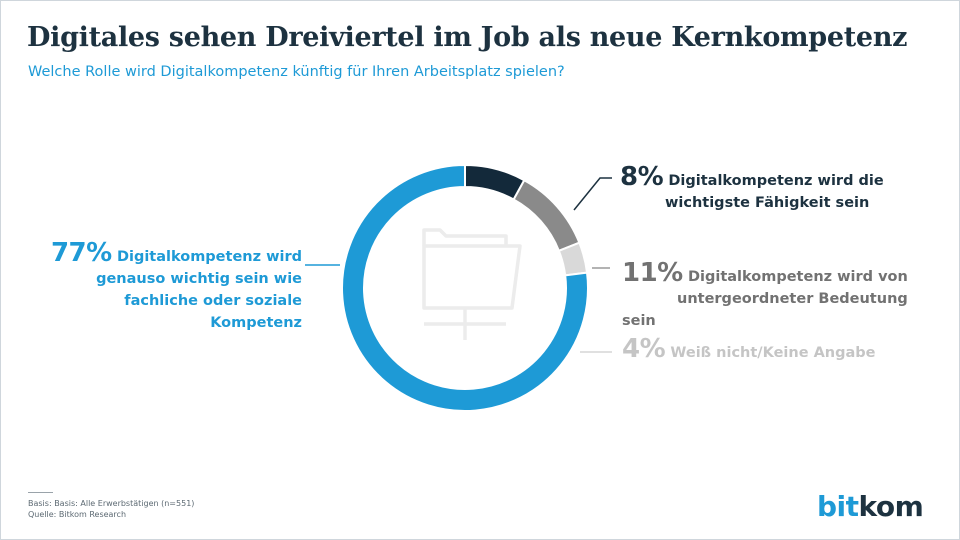  I want to click on footer-source: Quelle: Bitkom Research, so click(77, 514).